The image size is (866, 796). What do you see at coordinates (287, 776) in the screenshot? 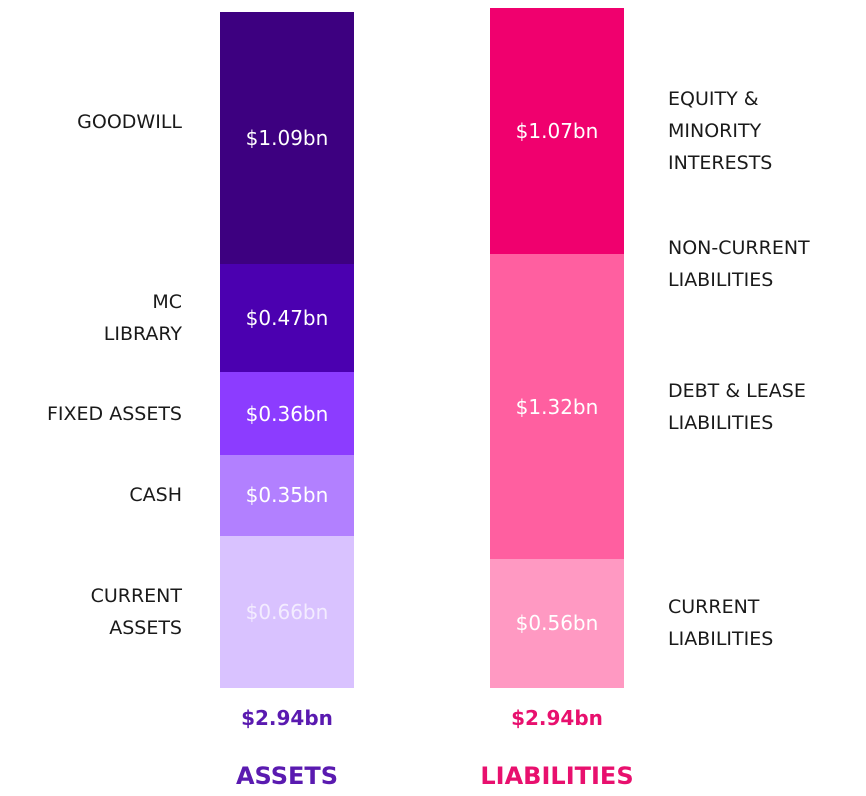
I see `column-title: ASSETS` at bounding box center [287, 776].